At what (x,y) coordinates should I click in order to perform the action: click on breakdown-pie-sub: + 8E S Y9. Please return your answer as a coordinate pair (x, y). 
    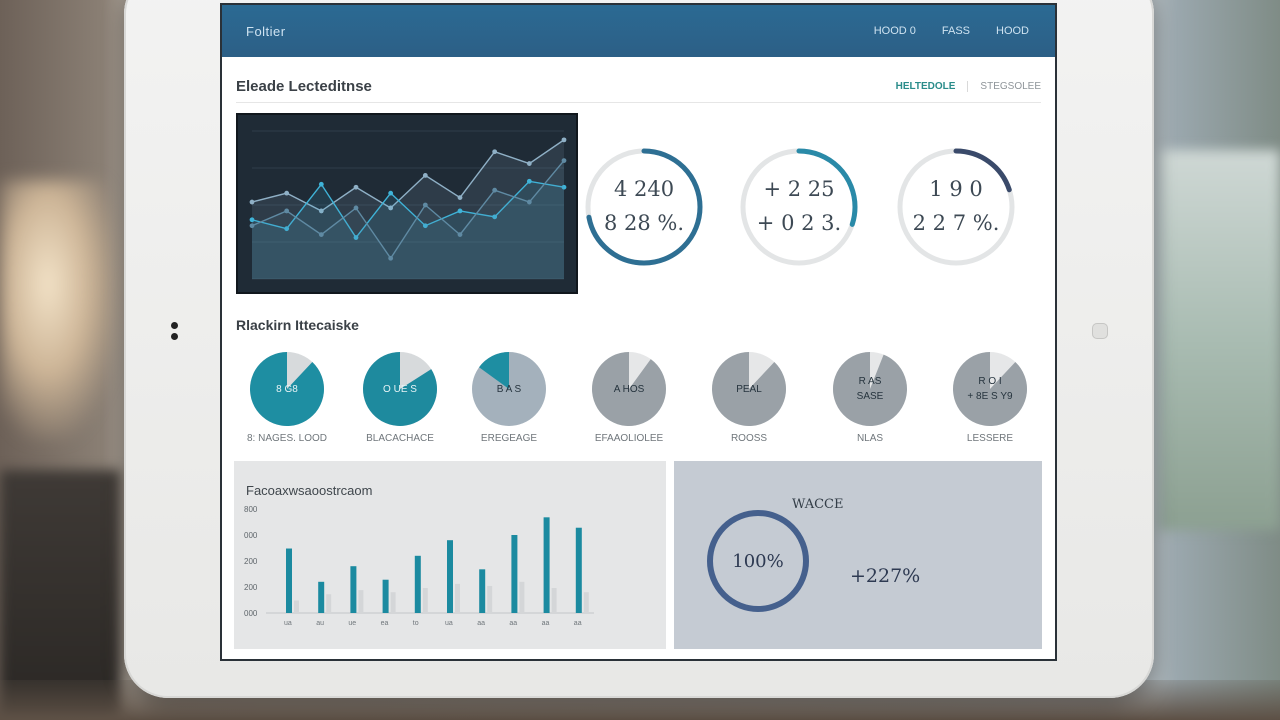
    Looking at the image, I should click on (990, 396).